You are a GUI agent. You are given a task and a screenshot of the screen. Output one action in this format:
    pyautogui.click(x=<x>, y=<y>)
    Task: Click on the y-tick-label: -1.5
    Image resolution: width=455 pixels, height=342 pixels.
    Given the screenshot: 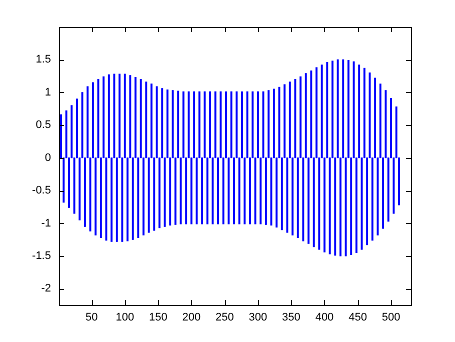 What is the action you would take?
    pyautogui.click(x=41, y=256)
    